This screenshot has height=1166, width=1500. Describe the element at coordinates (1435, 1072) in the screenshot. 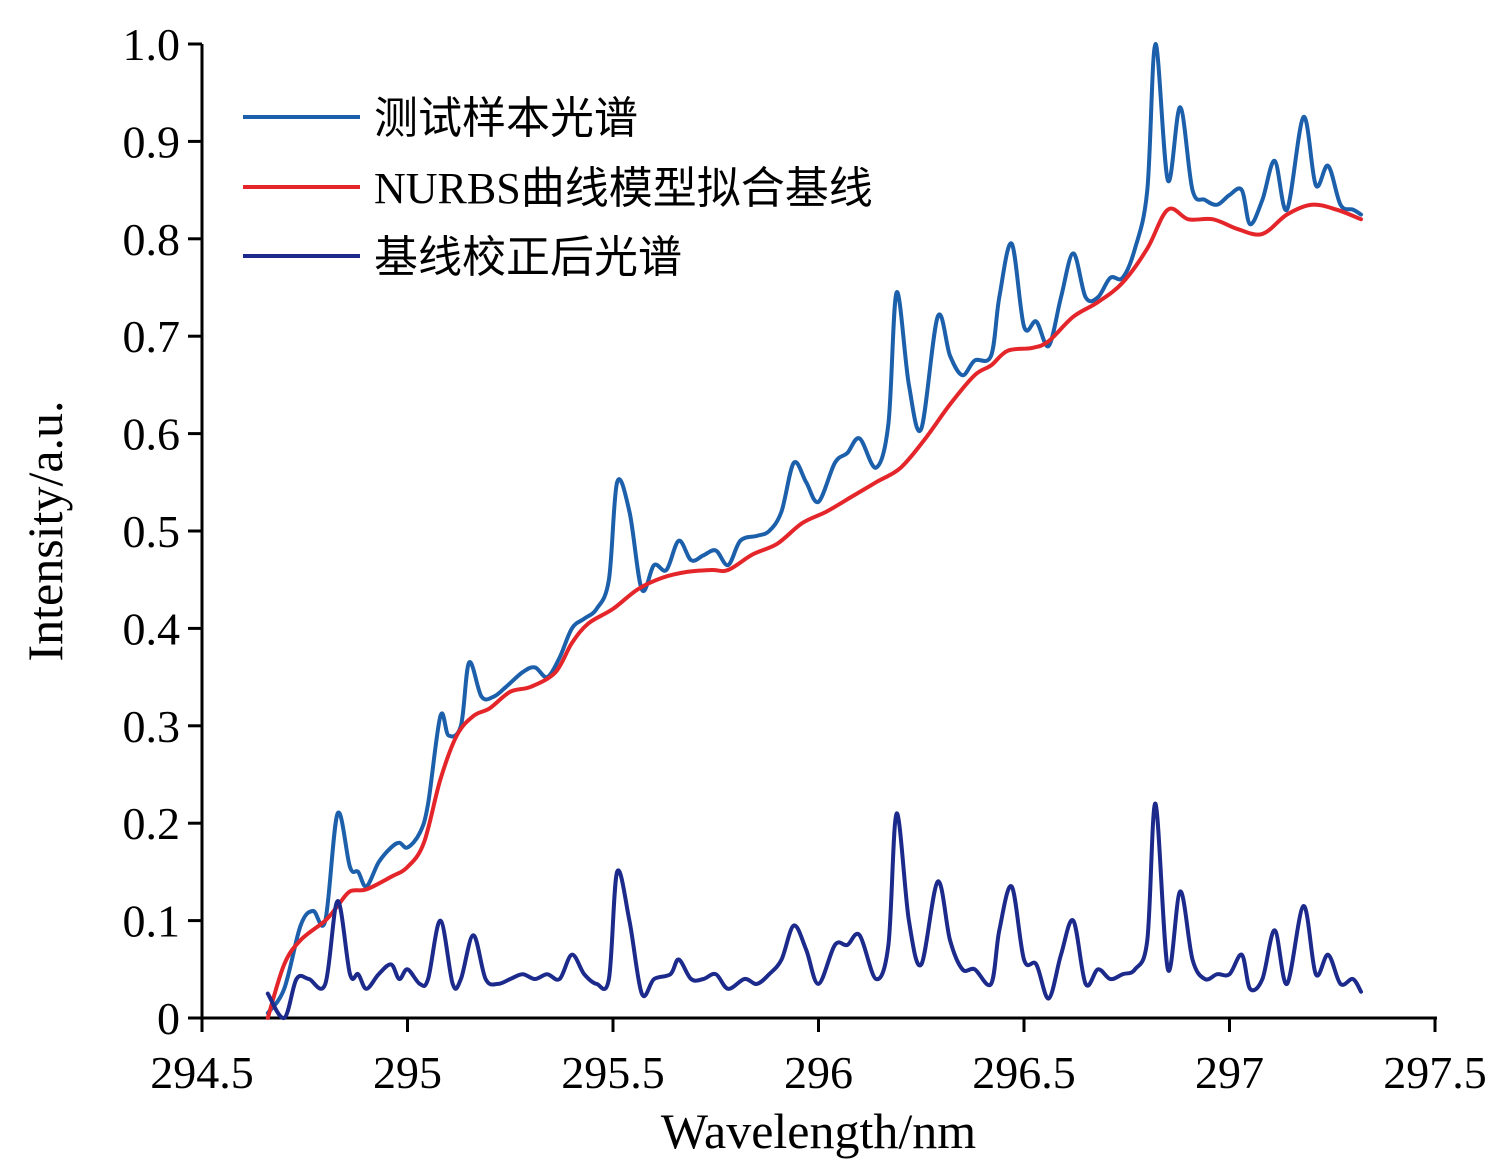

I see `x-tick-label: 297.5` at that location.